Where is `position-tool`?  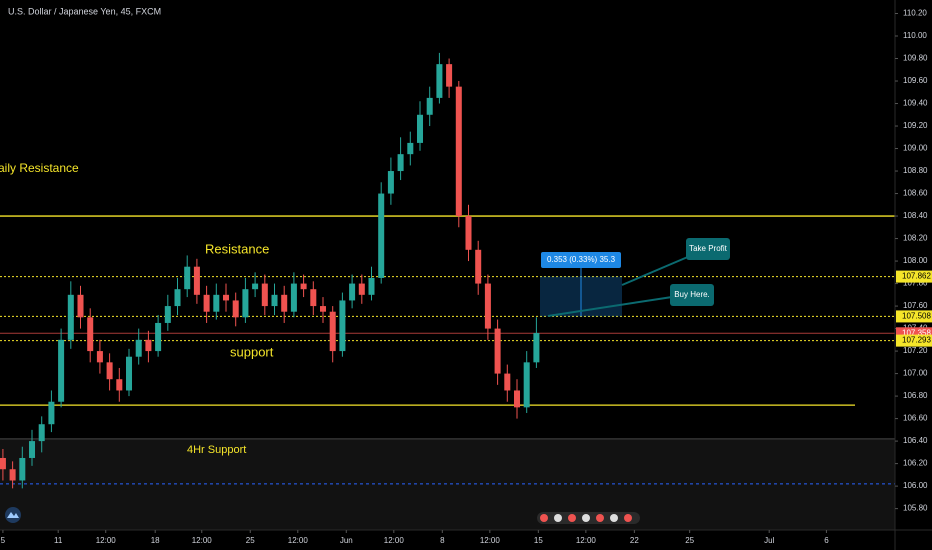
position-tool is located at coordinates (581, 292).